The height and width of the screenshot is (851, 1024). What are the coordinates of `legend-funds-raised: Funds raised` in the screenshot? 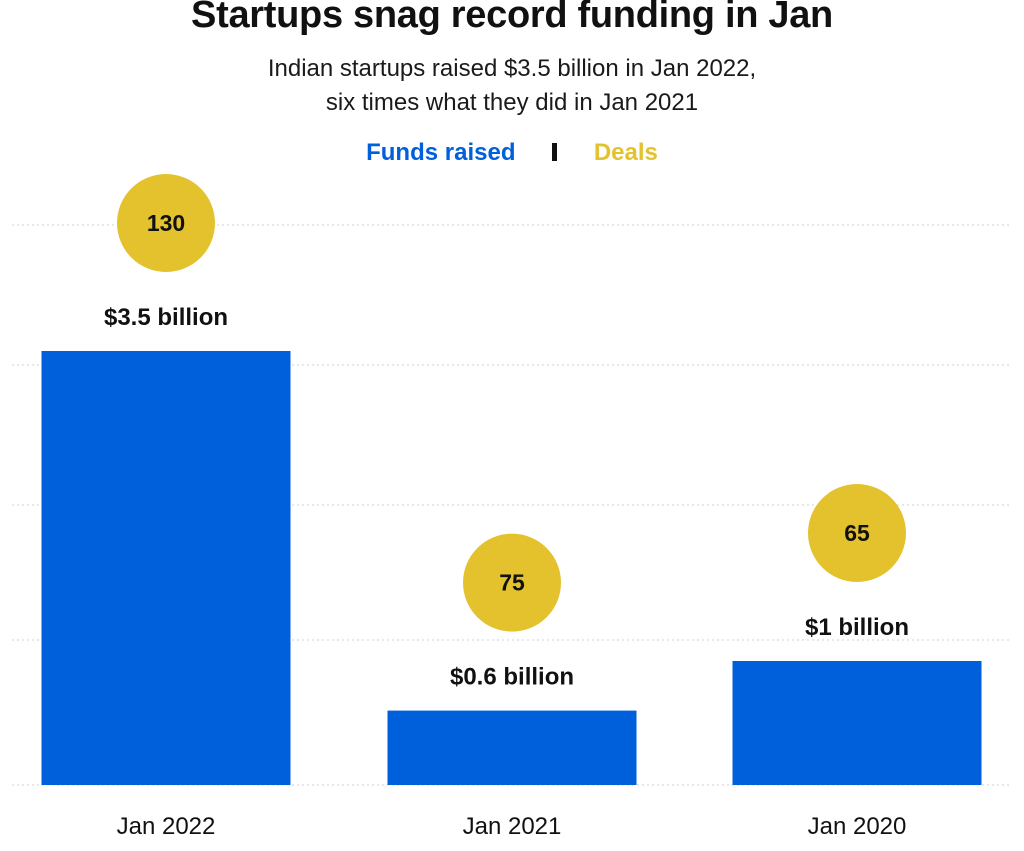 It's located at (441, 152).